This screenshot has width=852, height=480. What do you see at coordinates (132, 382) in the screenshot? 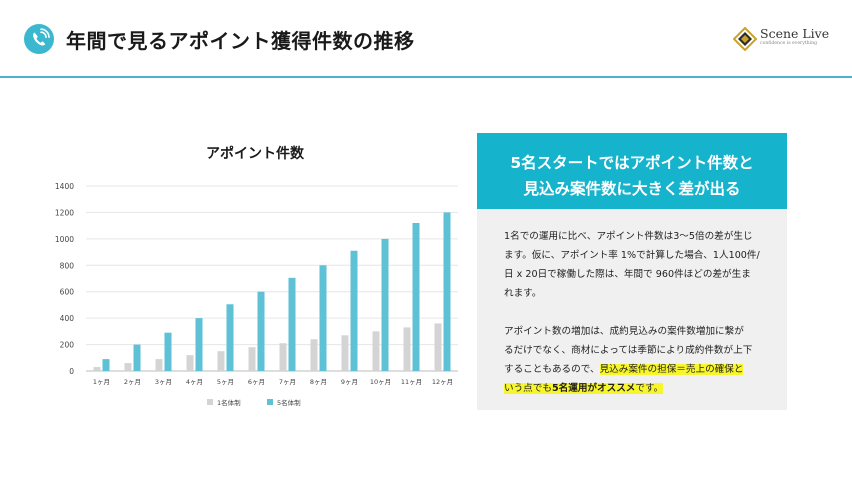
I see `x-tick-label: 2ヶ月` at bounding box center [132, 382].